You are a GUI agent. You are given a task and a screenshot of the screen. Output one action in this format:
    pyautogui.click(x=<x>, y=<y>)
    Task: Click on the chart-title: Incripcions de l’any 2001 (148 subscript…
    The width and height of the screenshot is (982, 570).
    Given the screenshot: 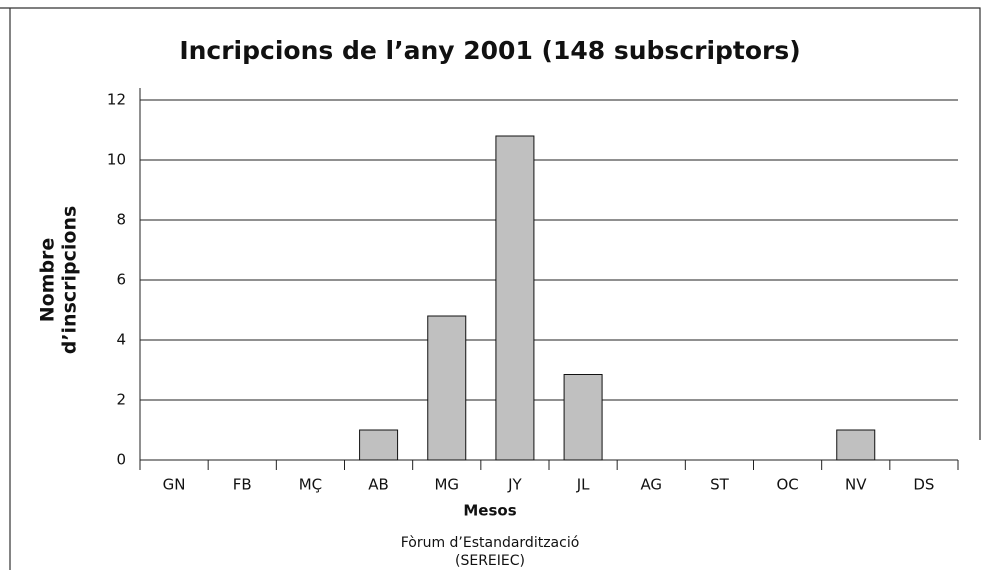 What is the action you would take?
    pyautogui.click(x=489, y=50)
    